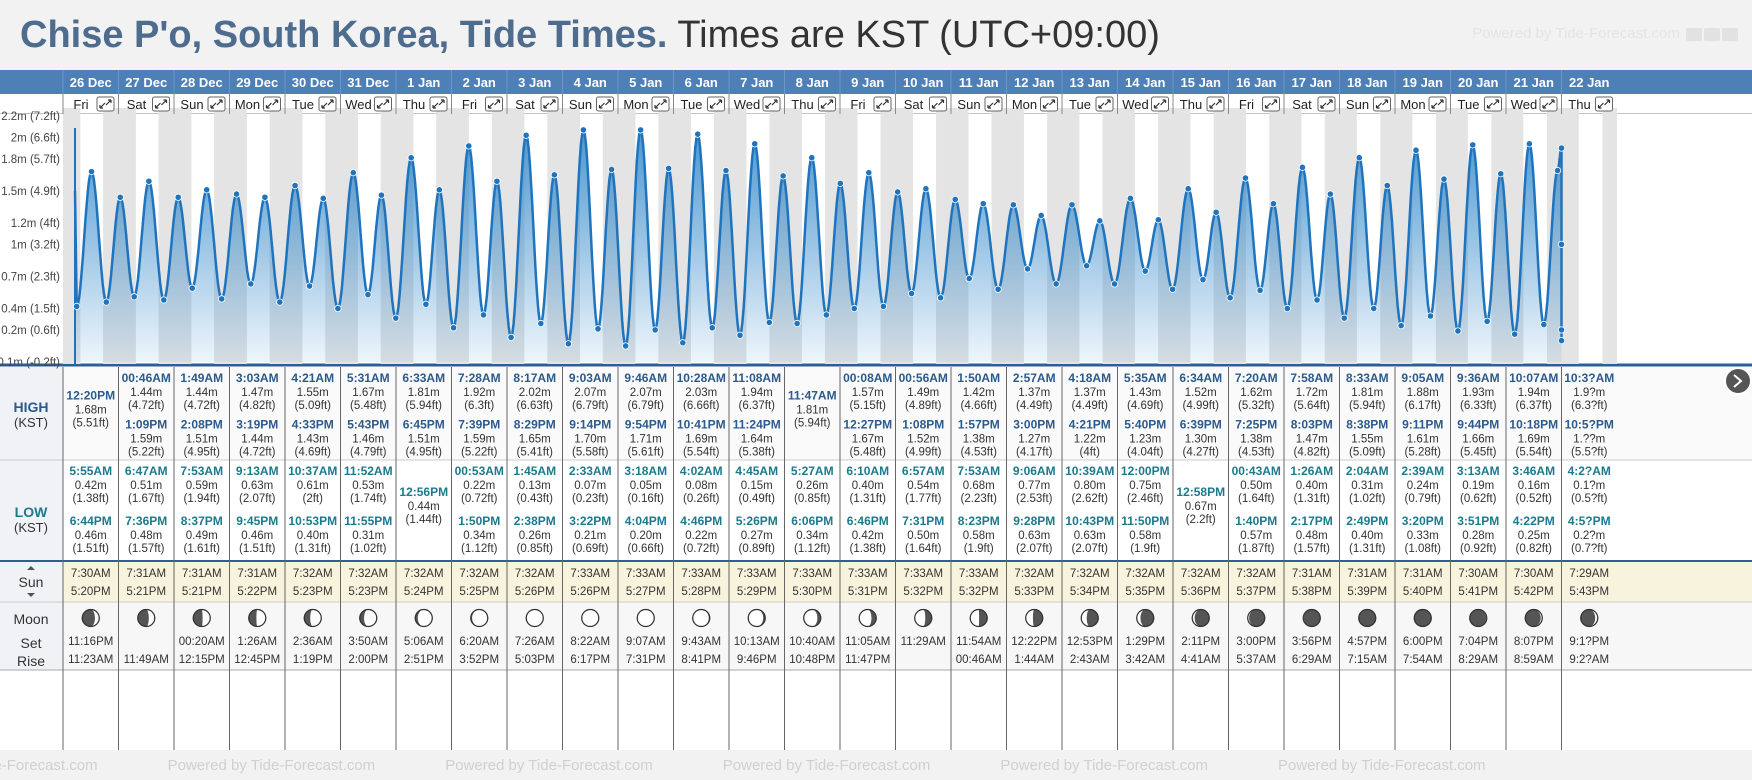 The width and height of the screenshot is (1752, 780). I want to click on high-height-ft: (5.22ft), so click(479, 453).